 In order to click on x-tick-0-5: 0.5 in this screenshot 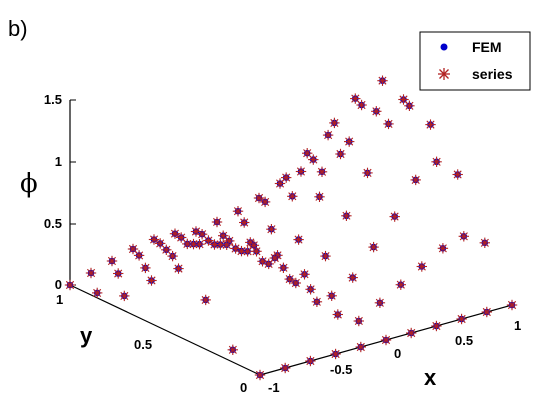, I will do `click(464, 340)`.